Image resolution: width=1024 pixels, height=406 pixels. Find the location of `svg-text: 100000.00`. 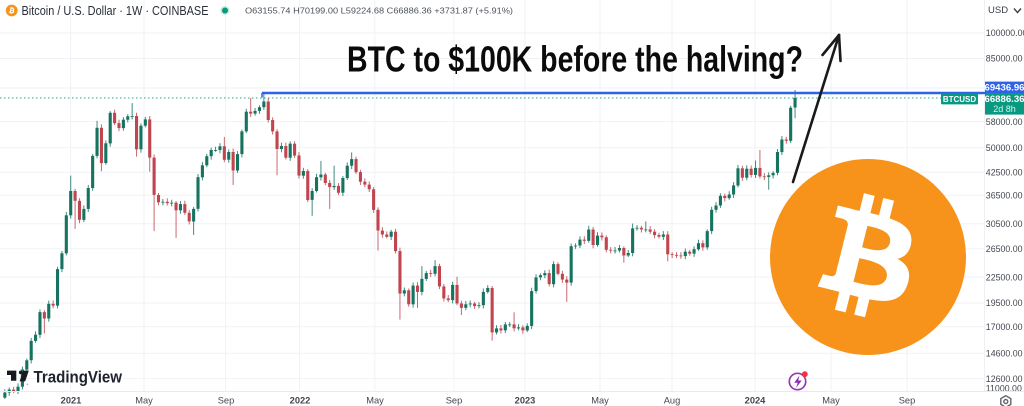

svg-text: 100000.00 is located at coordinates (1005, 33).